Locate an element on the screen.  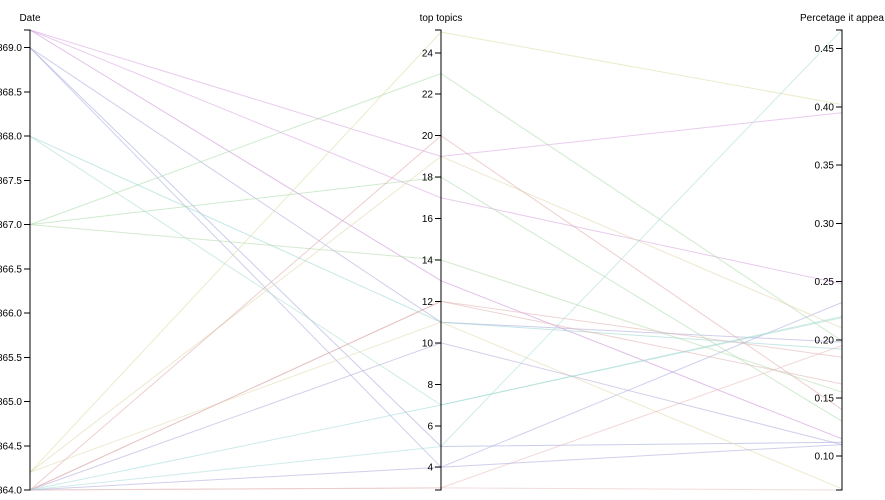
tick-label-date-10: ,869.0 is located at coordinates (11, 48).